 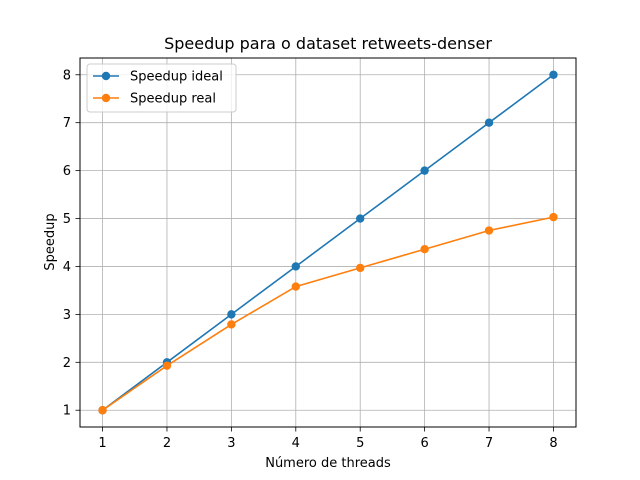 What do you see at coordinates (424, 443) in the screenshot?
I see `x-tick-label: 6` at bounding box center [424, 443].